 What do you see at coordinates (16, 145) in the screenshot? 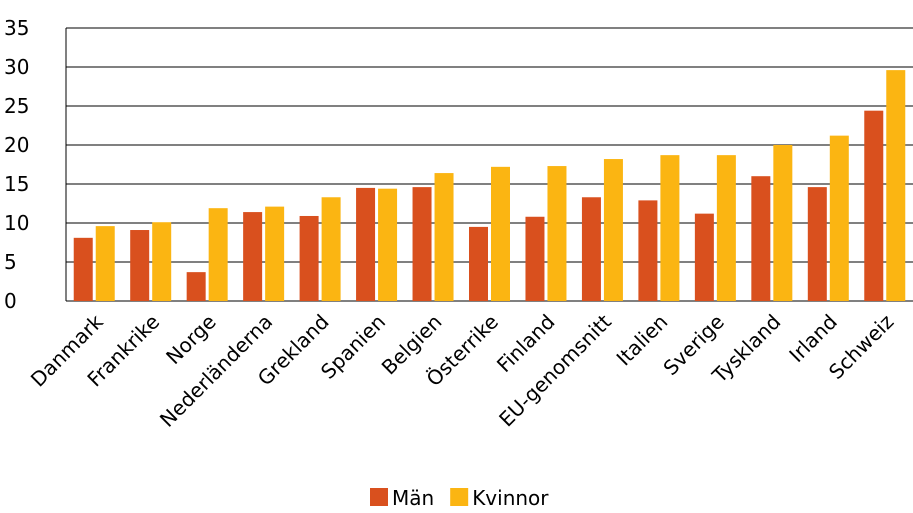
I see `y-tick-label: 20` at bounding box center [16, 145].